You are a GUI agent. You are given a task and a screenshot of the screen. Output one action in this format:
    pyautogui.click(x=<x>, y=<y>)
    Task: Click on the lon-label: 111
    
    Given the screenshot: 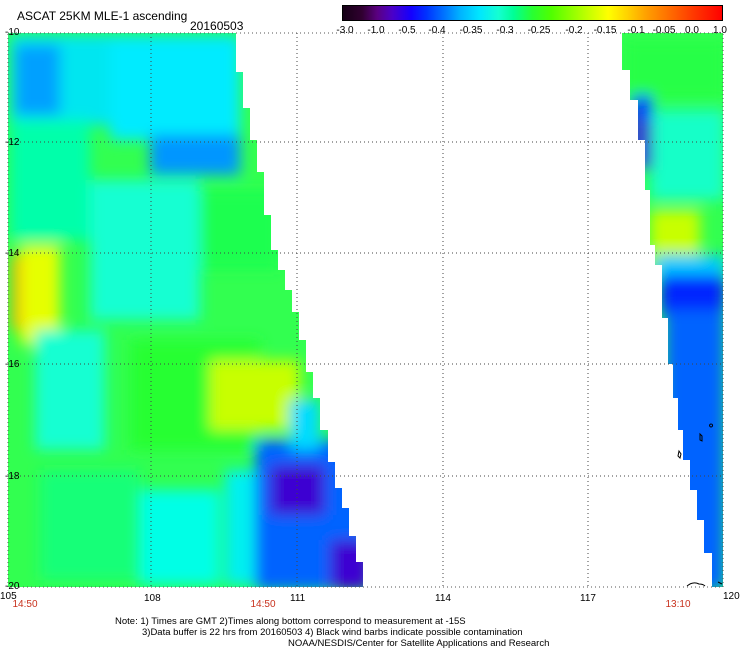 What is the action you would take?
    pyautogui.click(x=298, y=598)
    